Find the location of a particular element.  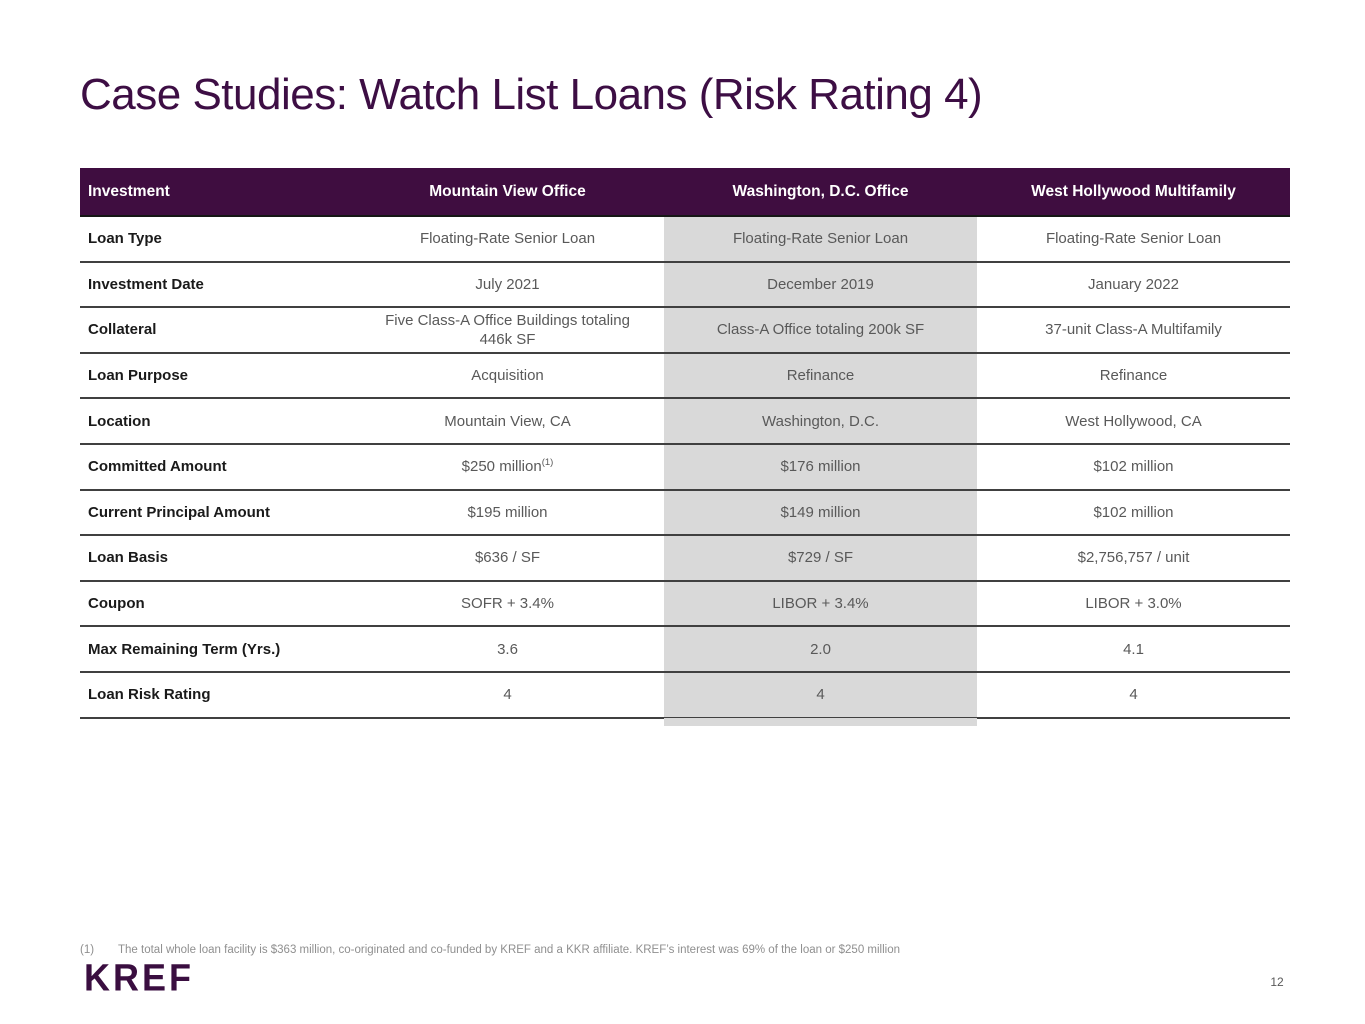

value-cell: Acquisition is located at coordinates (507, 377).